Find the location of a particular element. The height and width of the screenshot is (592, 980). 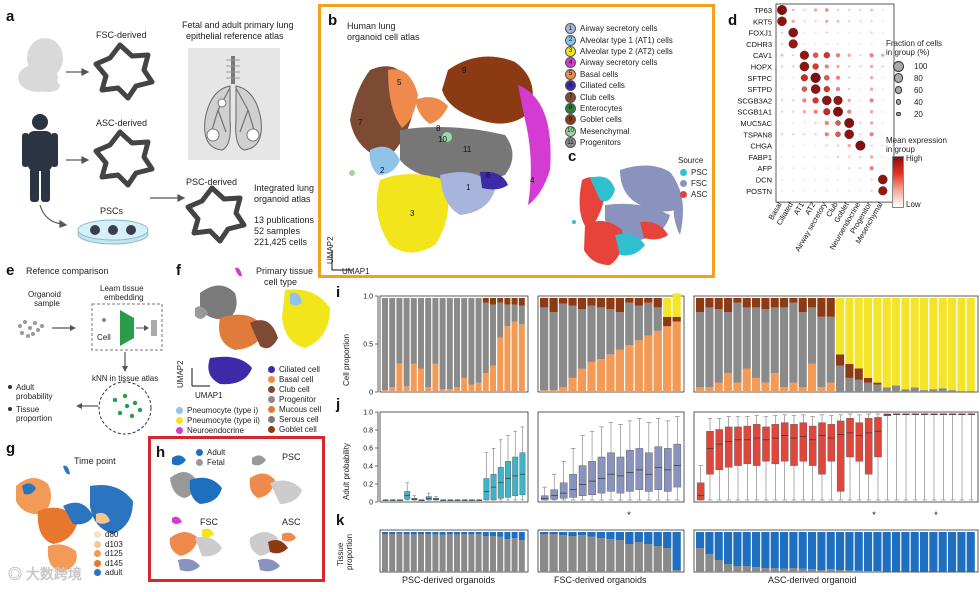

panel-k-label: k is located at coordinates (340, 520).